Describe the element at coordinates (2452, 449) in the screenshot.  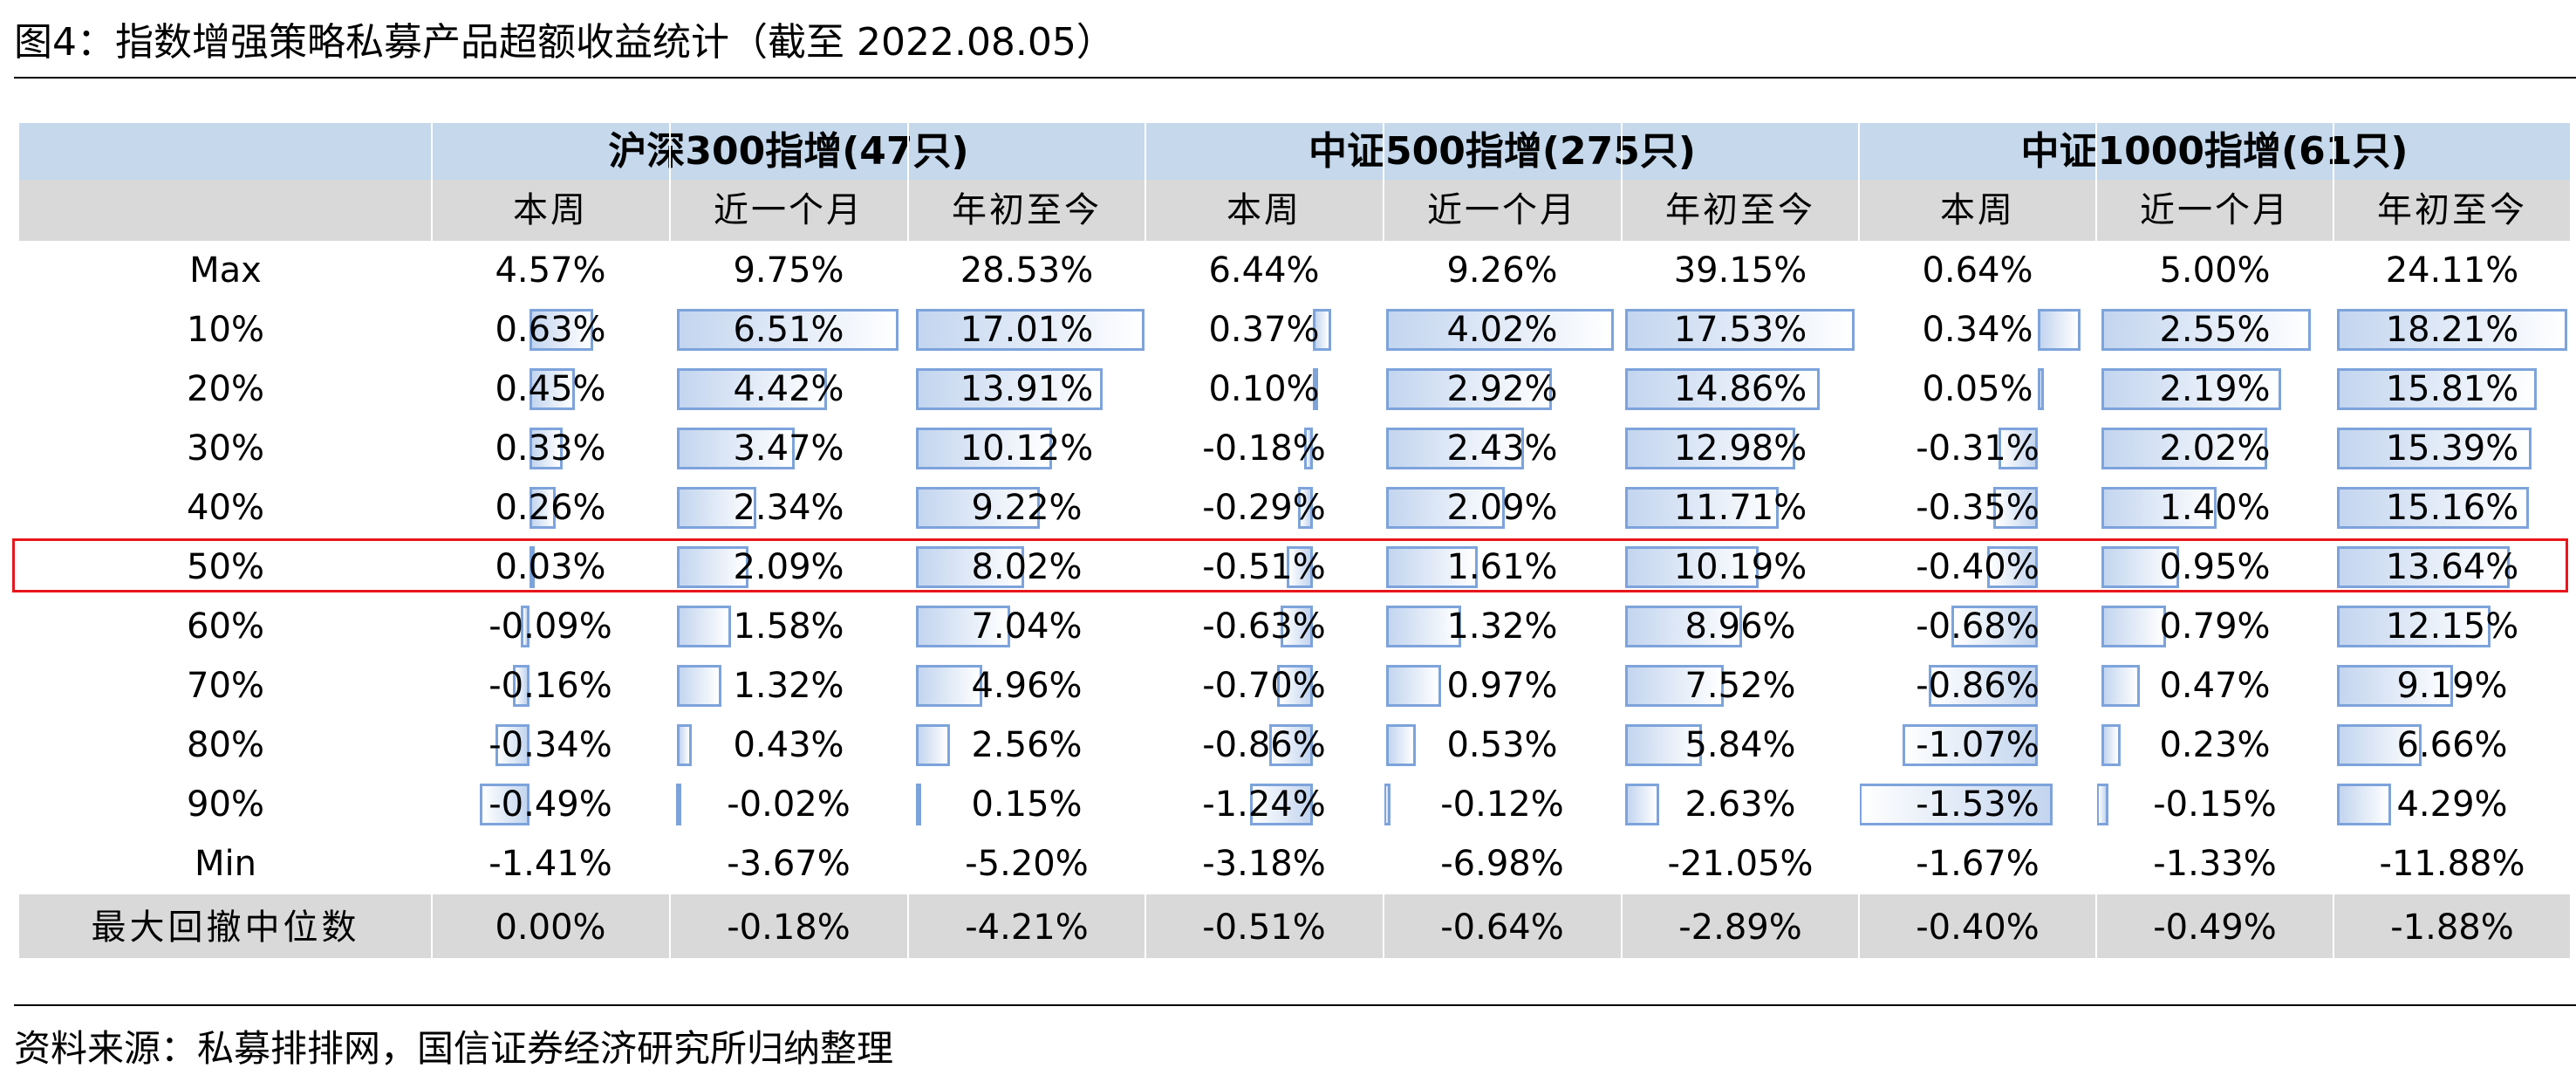
I see `table-cell: 15.39%` at that location.